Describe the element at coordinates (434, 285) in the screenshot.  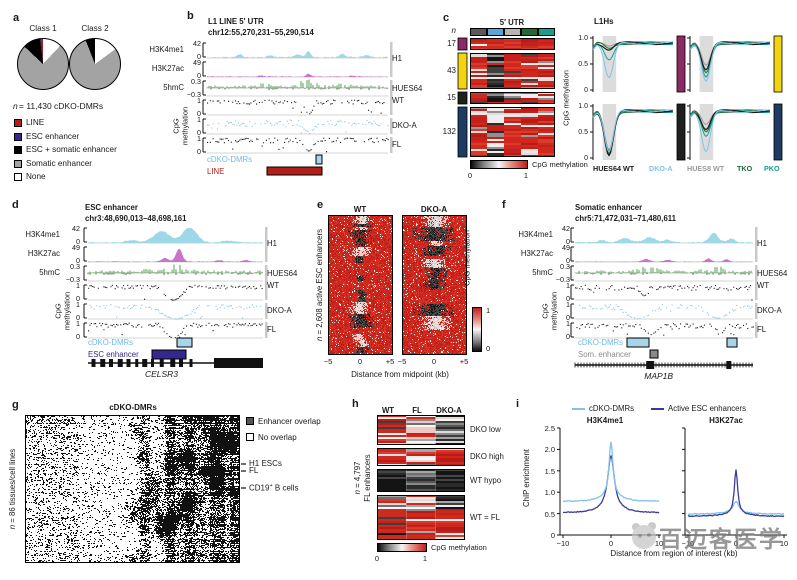
I see `panel-e-heatmap-dko` at that location.